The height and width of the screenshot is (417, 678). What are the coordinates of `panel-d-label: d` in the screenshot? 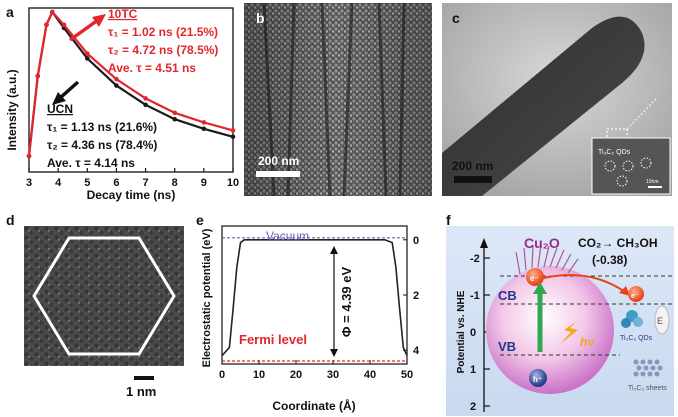 It's located at (10, 220).